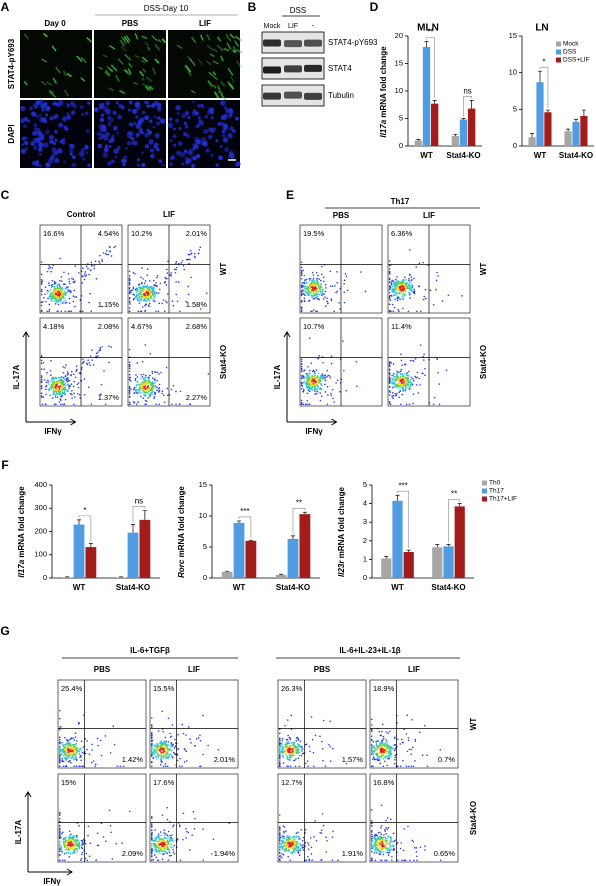 Image resolution: width=596 pixels, height=886 pixels. Describe the element at coordinates (227, 571) in the screenshot. I see `error-bar` at that location.